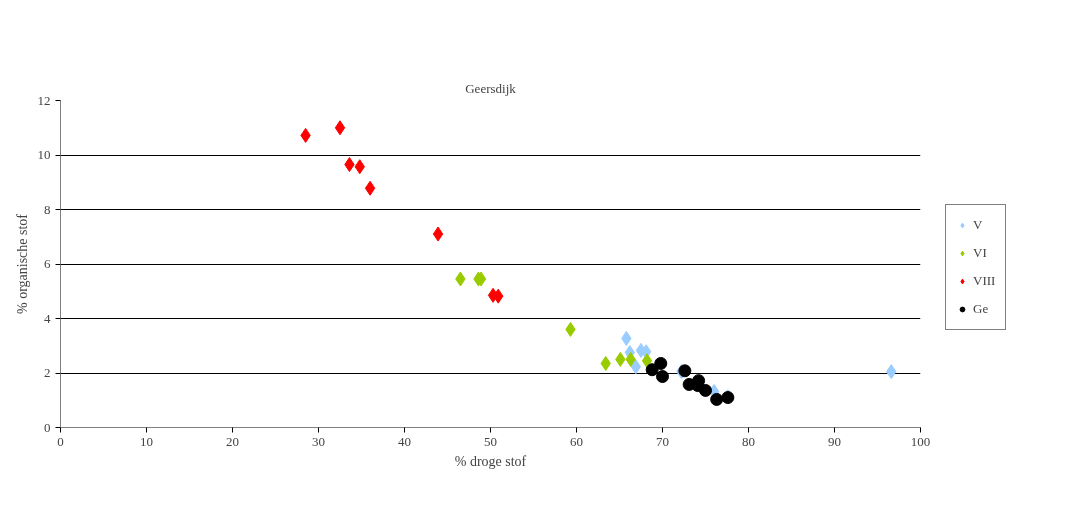 The height and width of the screenshot is (529, 1090). What do you see at coordinates (981, 308) in the screenshot?
I see `legend-label: Ge` at bounding box center [981, 308].